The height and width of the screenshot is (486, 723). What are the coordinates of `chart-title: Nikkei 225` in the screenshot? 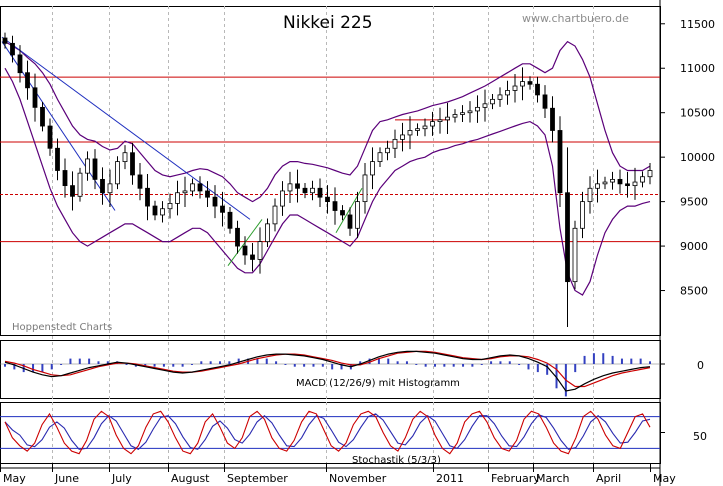 It's located at (328, 23).